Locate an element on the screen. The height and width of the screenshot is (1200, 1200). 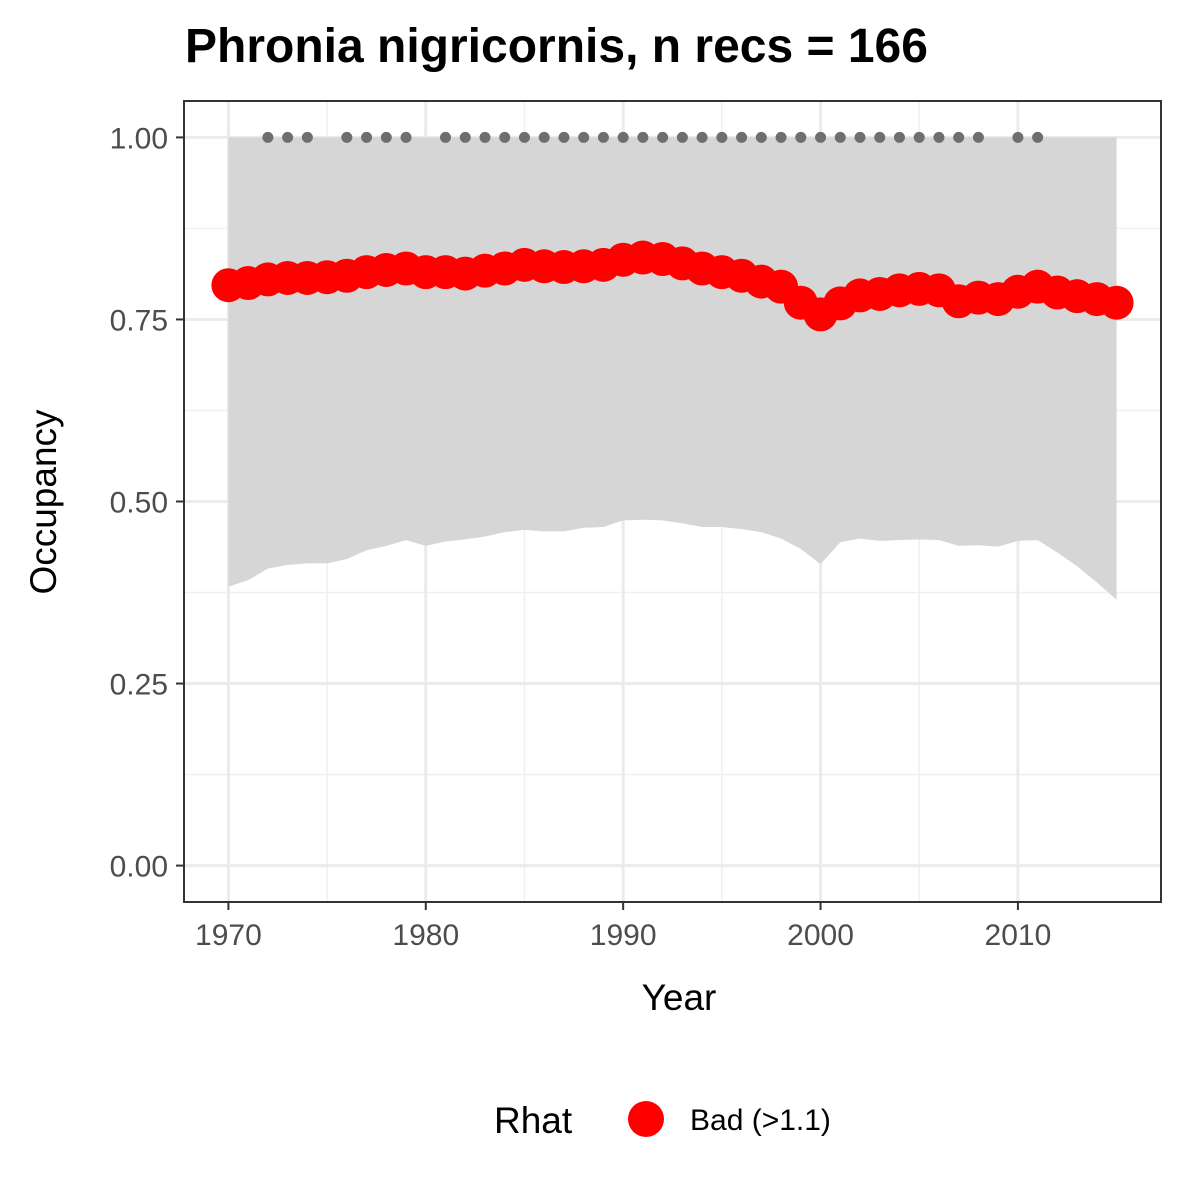
y-axis-label: Occupancy is located at coordinates (43, 502).